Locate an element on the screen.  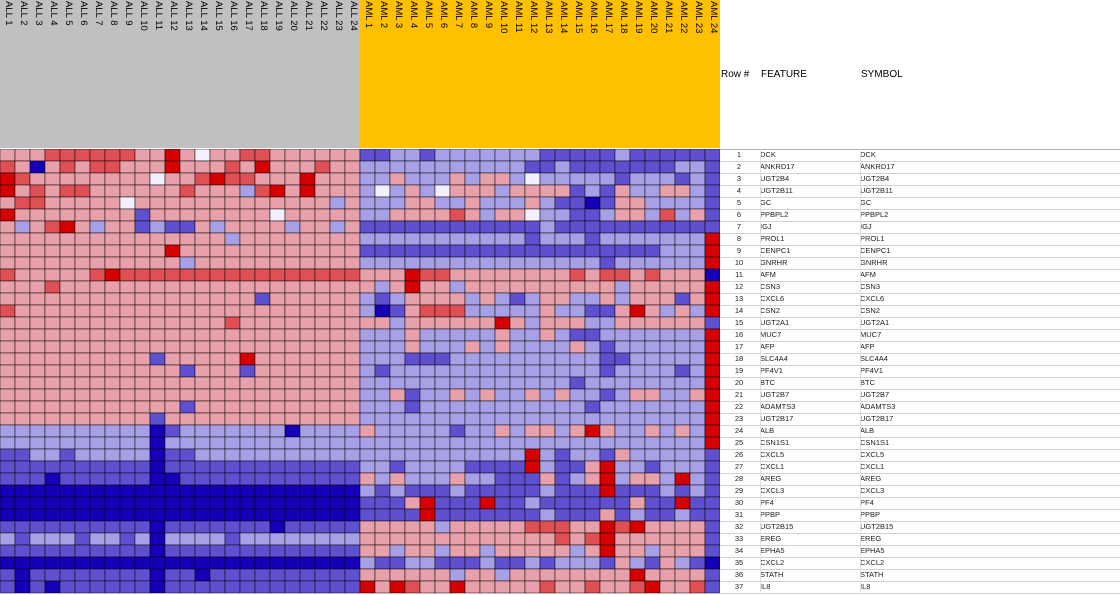
column-label-text: ALL 8 is located at coordinates (113, 13).